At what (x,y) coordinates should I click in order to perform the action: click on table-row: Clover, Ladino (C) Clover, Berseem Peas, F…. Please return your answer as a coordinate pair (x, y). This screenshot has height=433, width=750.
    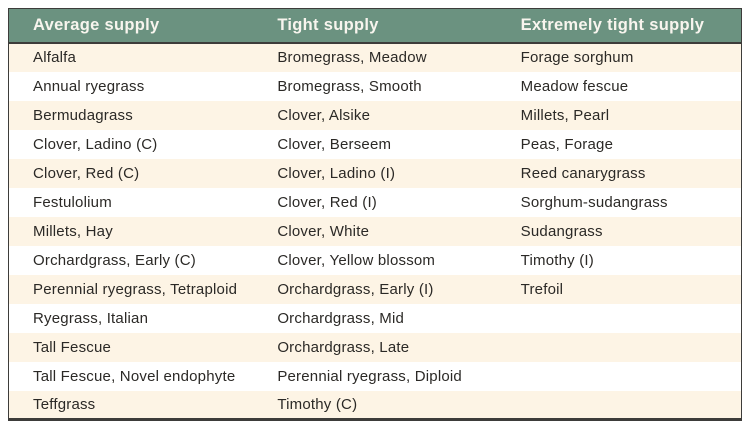
    Looking at the image, I should click on (375, 144).